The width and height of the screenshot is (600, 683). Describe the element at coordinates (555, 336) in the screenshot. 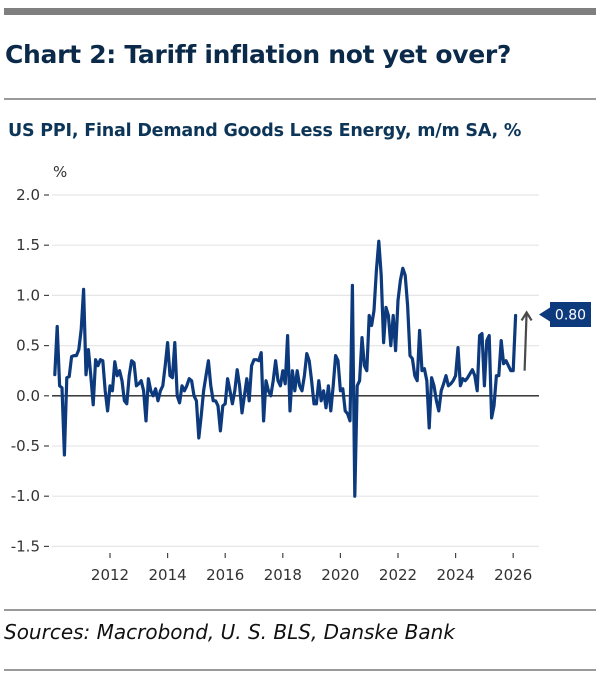

I see `annotations: 0.80` at that location.